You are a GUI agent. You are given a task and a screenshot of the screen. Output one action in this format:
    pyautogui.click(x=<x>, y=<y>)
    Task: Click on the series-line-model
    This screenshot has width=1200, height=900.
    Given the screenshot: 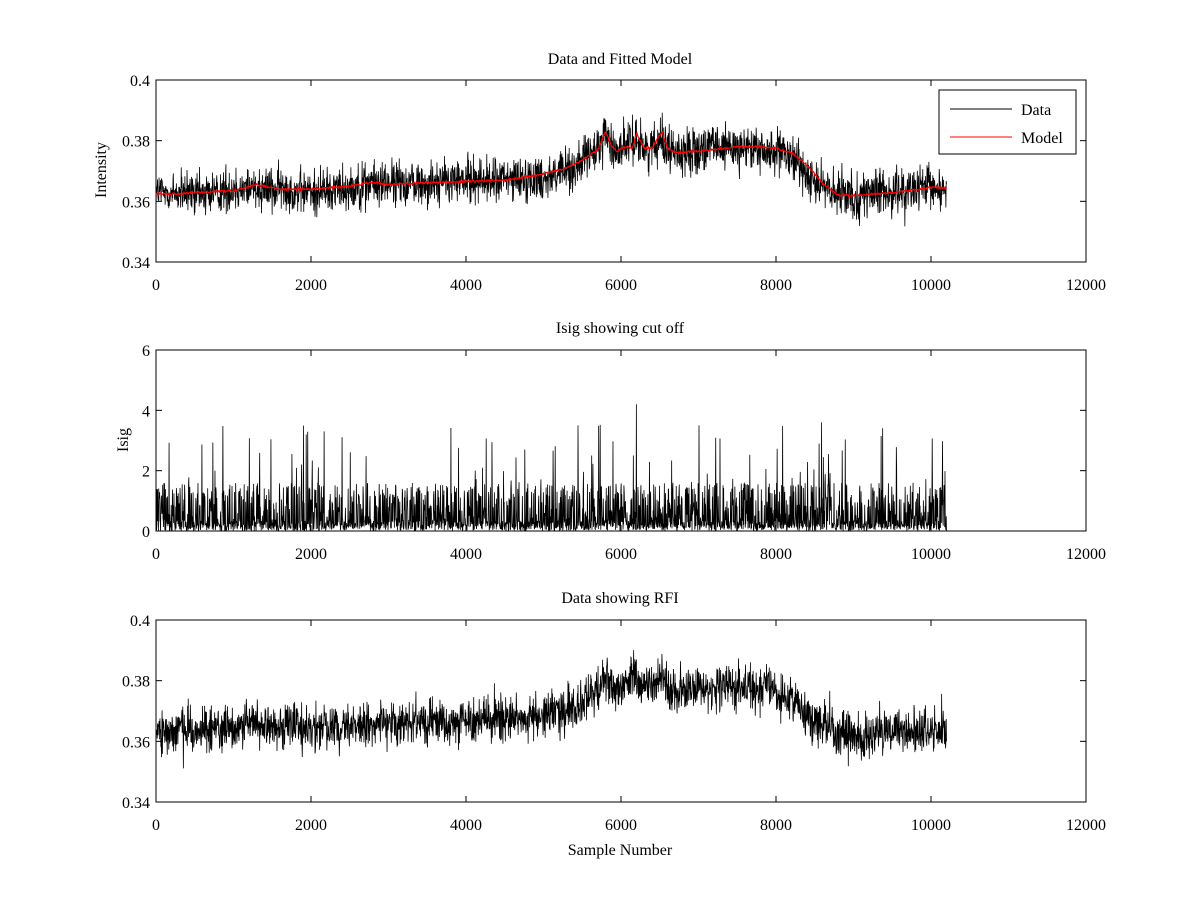 What is the action you would take?
    pyautogui.click(x=551, y=164)
    